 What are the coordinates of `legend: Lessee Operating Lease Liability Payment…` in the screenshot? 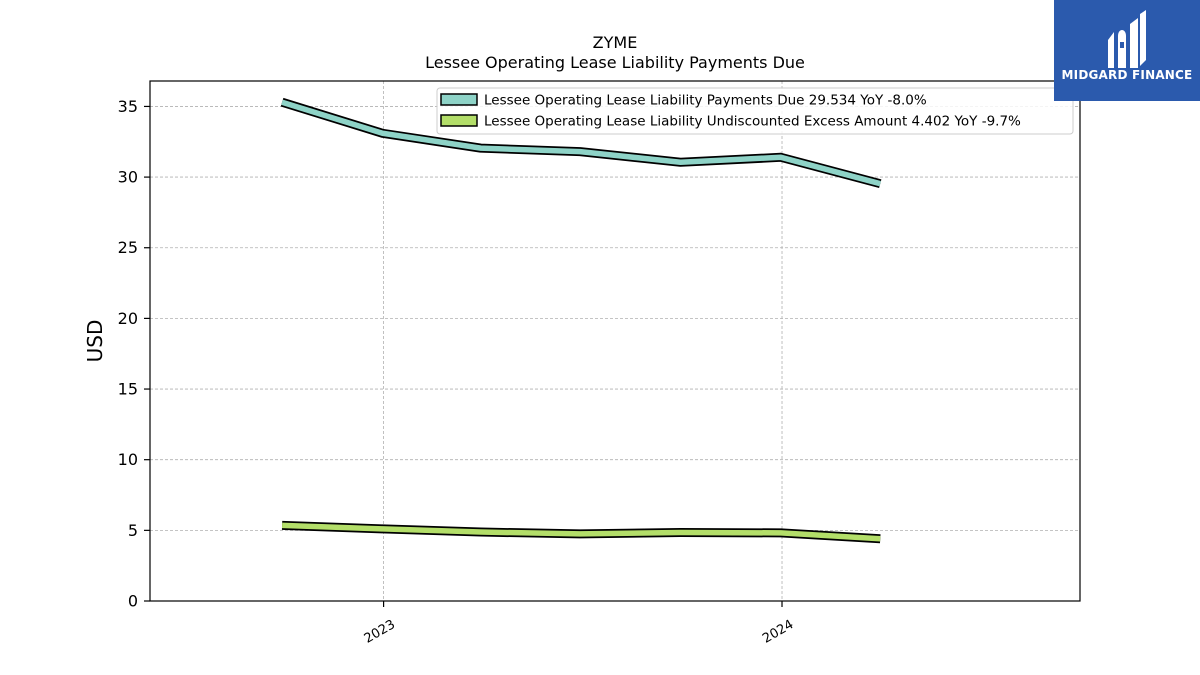 It's located at (755, 111).